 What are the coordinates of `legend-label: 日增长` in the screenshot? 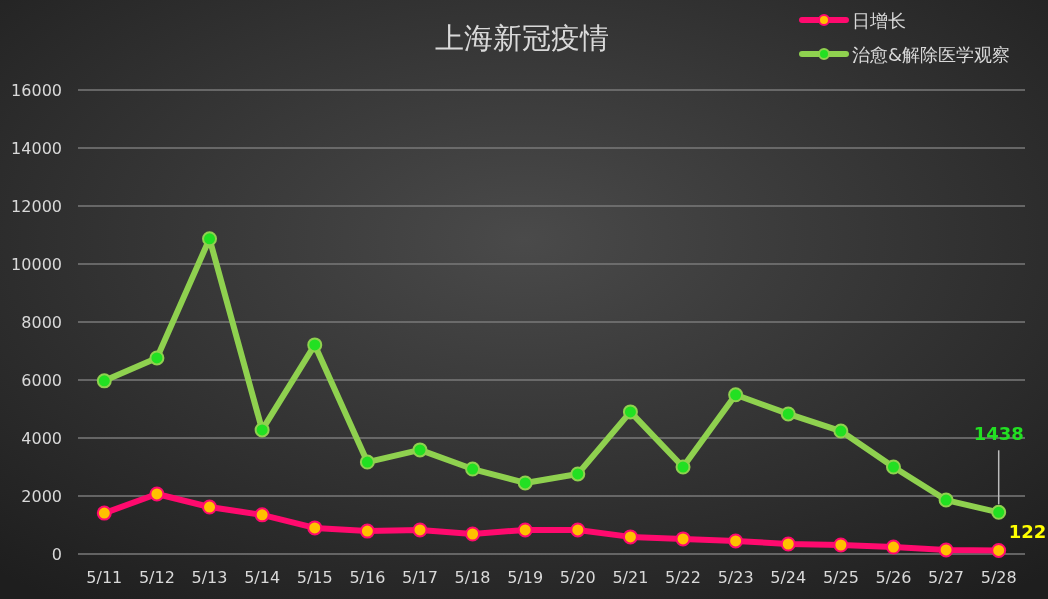 It's located at (879, 20).